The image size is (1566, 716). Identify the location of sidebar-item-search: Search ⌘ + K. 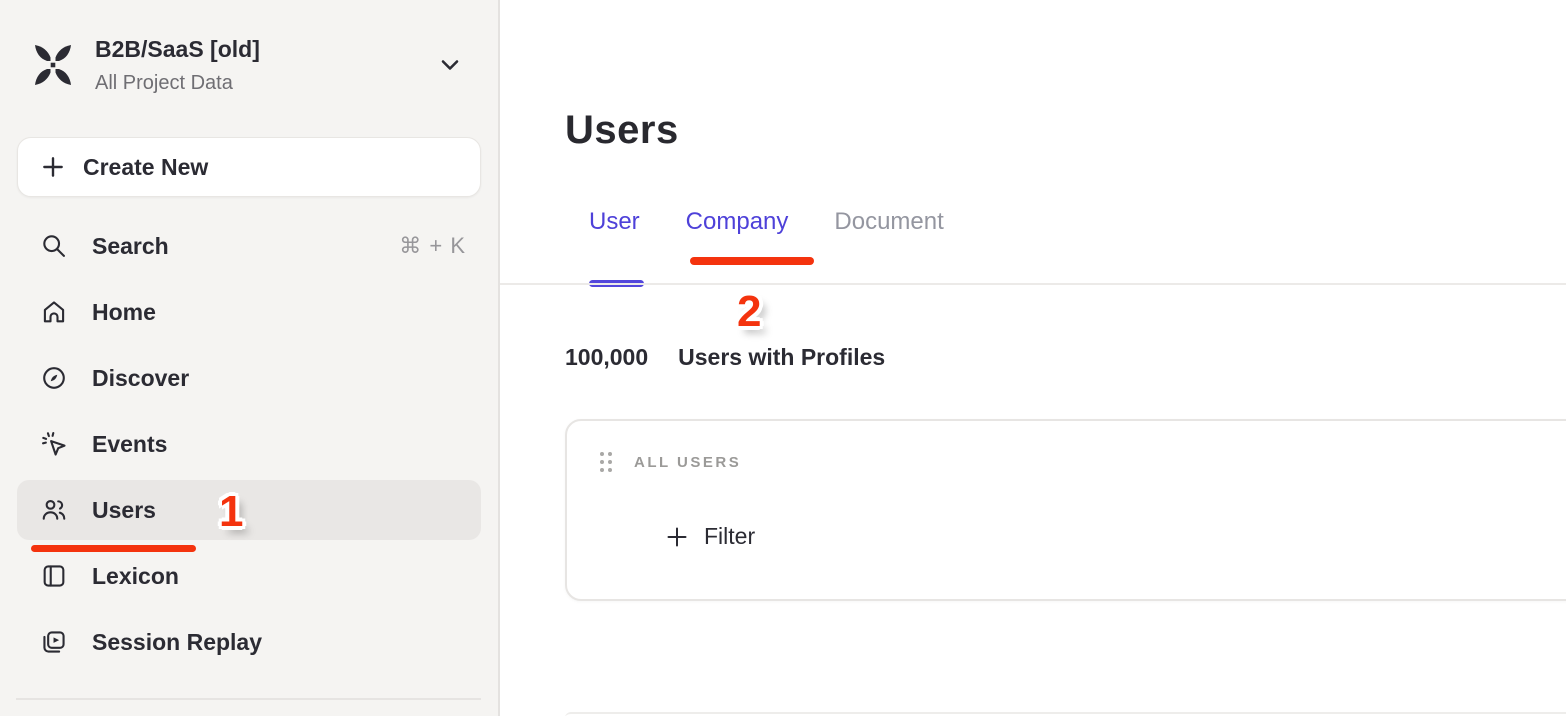
(249, 246).